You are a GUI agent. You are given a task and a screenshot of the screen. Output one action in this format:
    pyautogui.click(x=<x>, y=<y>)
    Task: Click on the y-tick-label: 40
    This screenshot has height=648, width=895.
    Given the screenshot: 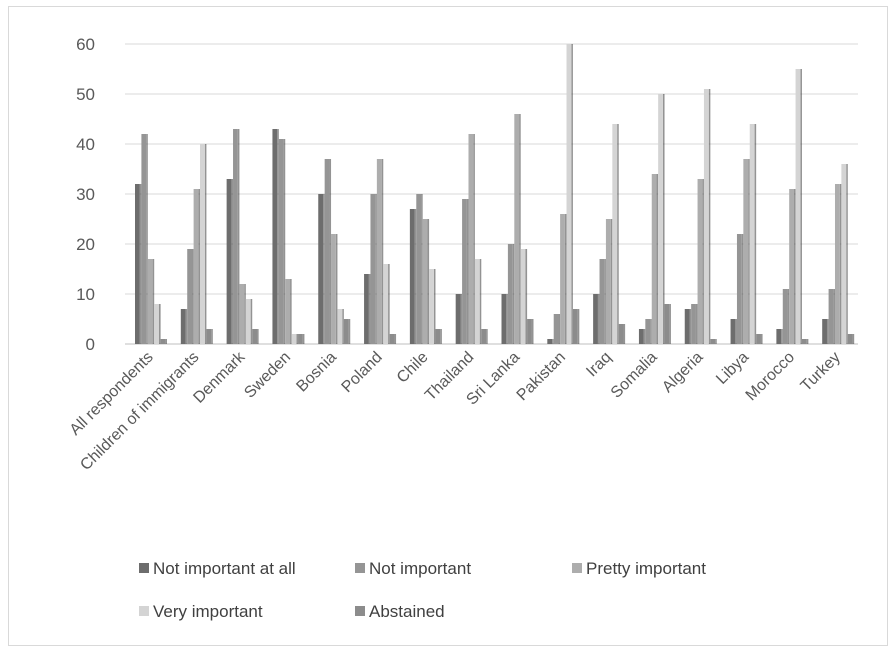 What is the action you would take?
    pyautogui.click(x=85, y=144)
    